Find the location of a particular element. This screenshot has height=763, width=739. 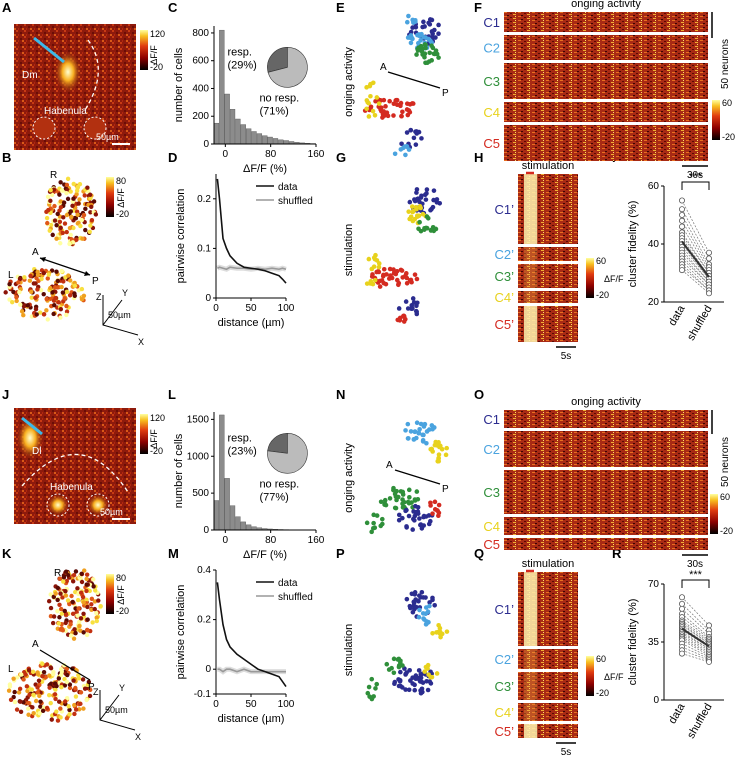

raster-title: onging activity is located at coordinates (606, 5).